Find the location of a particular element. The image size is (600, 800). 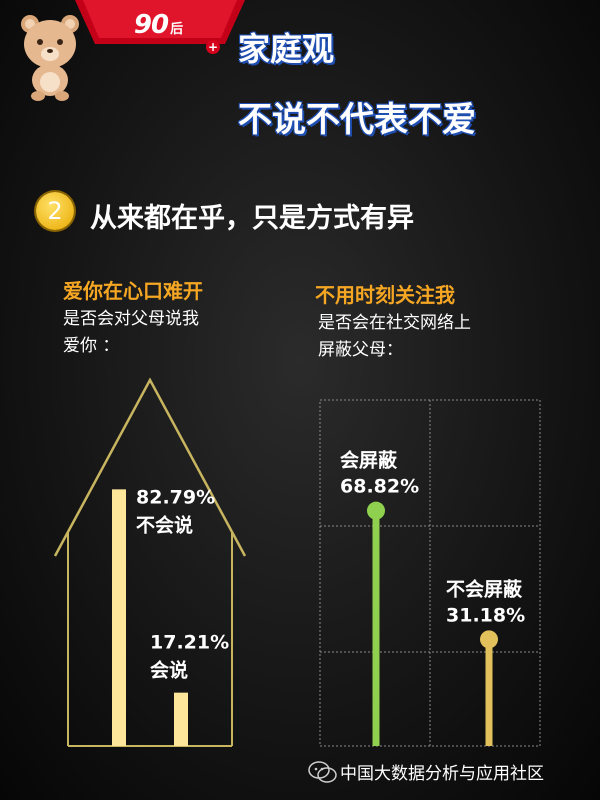

lollipop-head-not-block is located at coordinates (489, 639).